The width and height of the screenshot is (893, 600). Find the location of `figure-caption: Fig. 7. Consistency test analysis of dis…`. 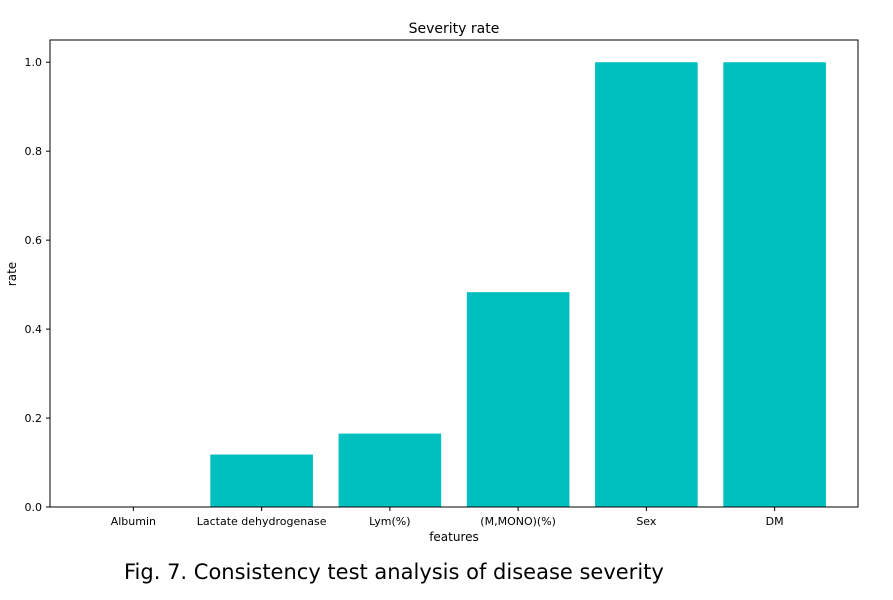

figure-caption: Fig. 7. Consistency test analysis of dis… is located at coordinates (394, 572).